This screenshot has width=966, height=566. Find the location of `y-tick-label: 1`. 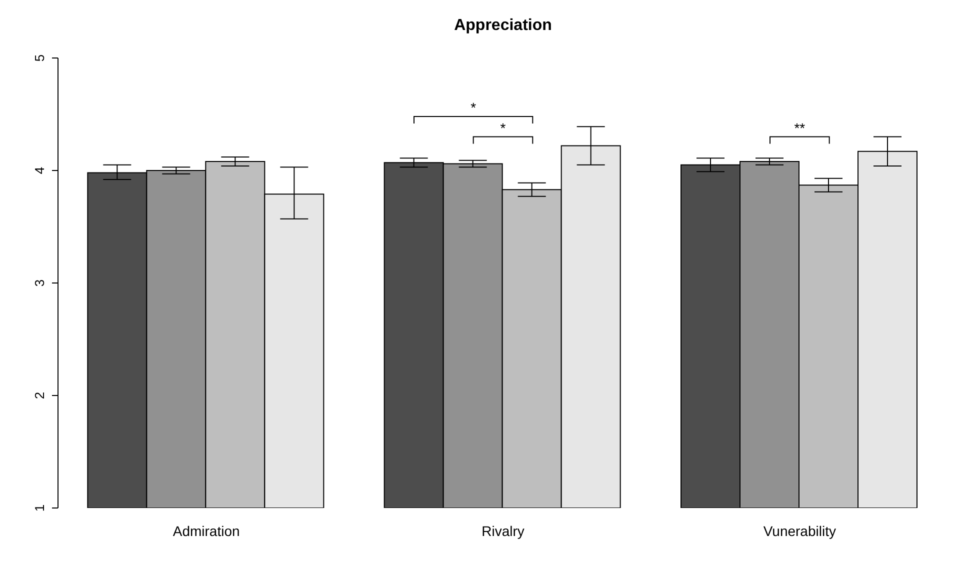

y-tick-label: 1 is located at coordinates (39, 508).